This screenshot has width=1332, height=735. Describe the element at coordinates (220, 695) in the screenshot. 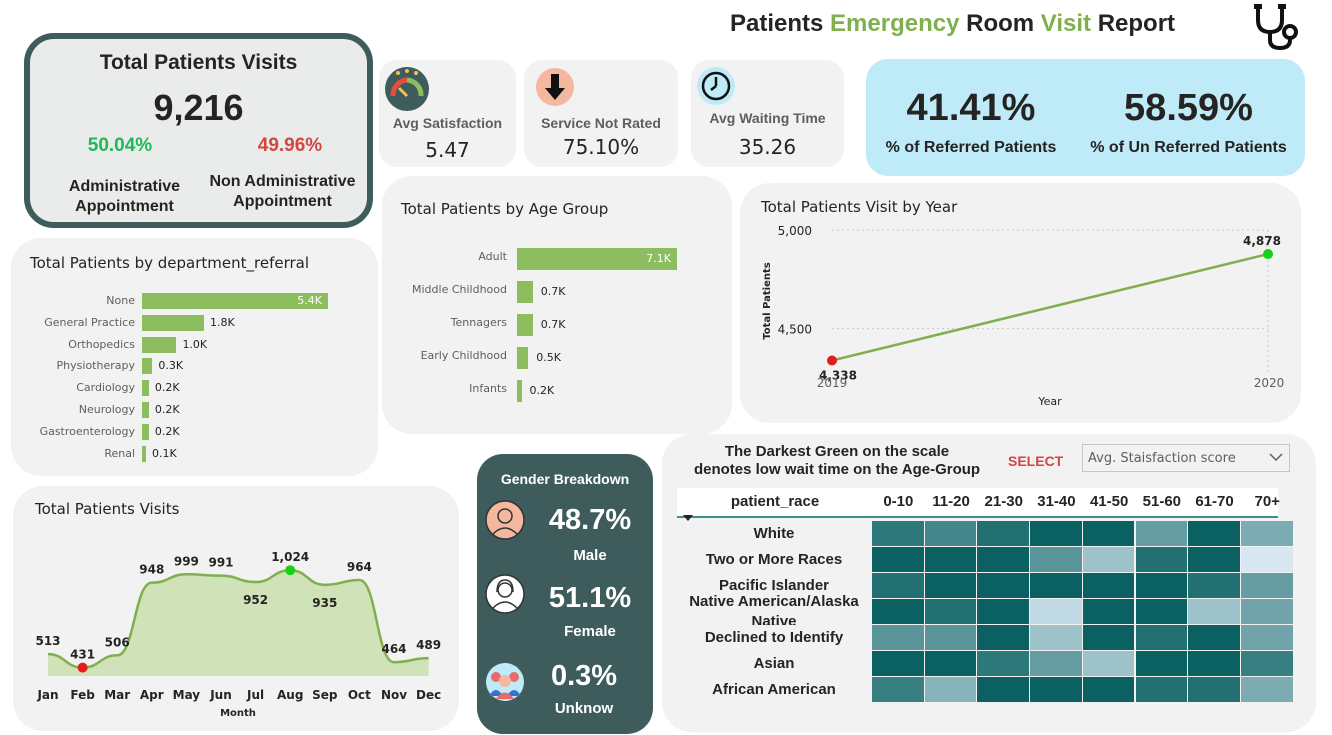

I see `x-tick-label: Jun` at that location.